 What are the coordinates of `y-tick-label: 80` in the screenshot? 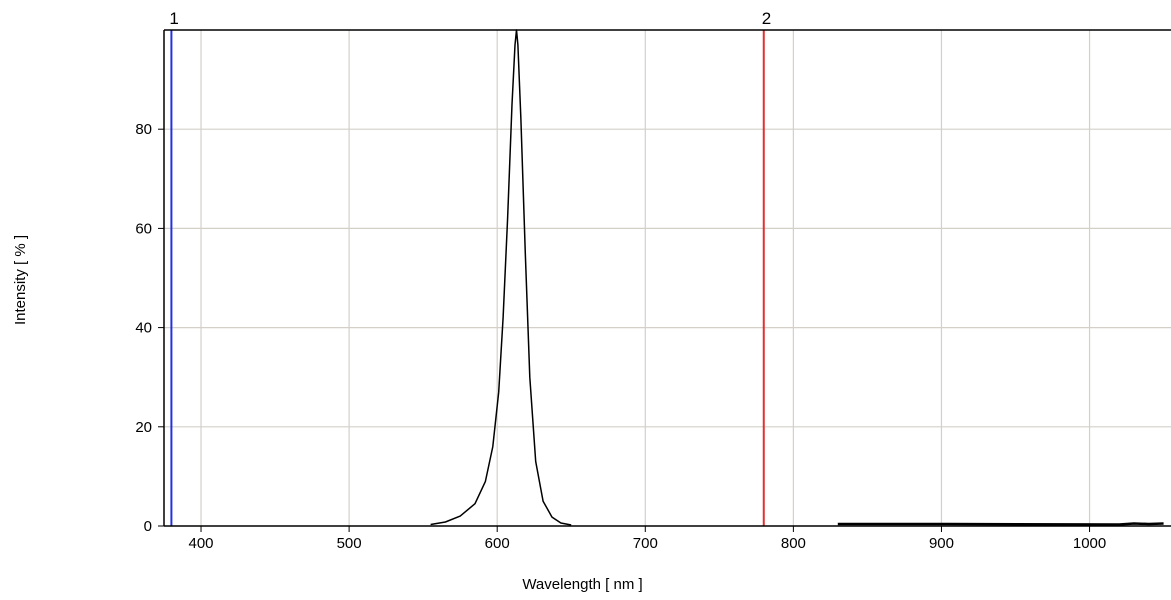 It's located at (143, 129).